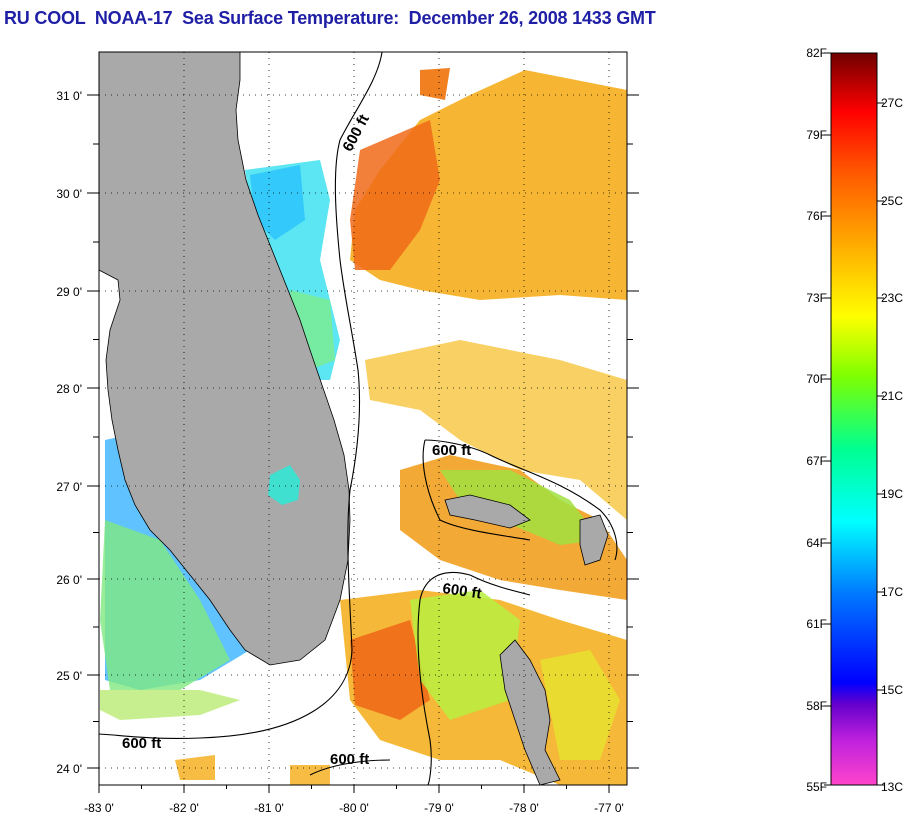 This screenshot has height=817, width=913. What do you see at coordinates (170, 705) in the screenshot?
I see `sst-patch-gulf-south` at bounding box center [170, 705].